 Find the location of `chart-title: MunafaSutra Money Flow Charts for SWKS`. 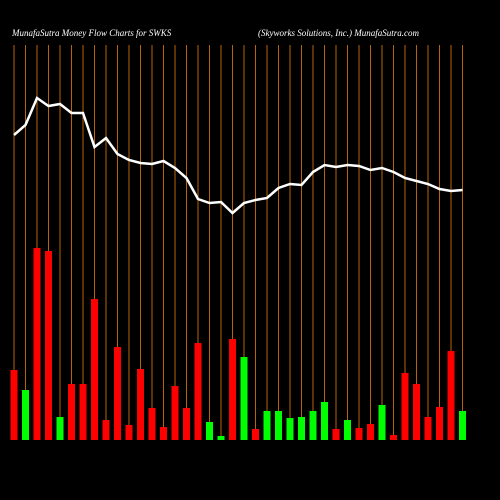

chart-title: MunafaSutra Money Flow Charts for SWKS is located at coordinates (91, 33).